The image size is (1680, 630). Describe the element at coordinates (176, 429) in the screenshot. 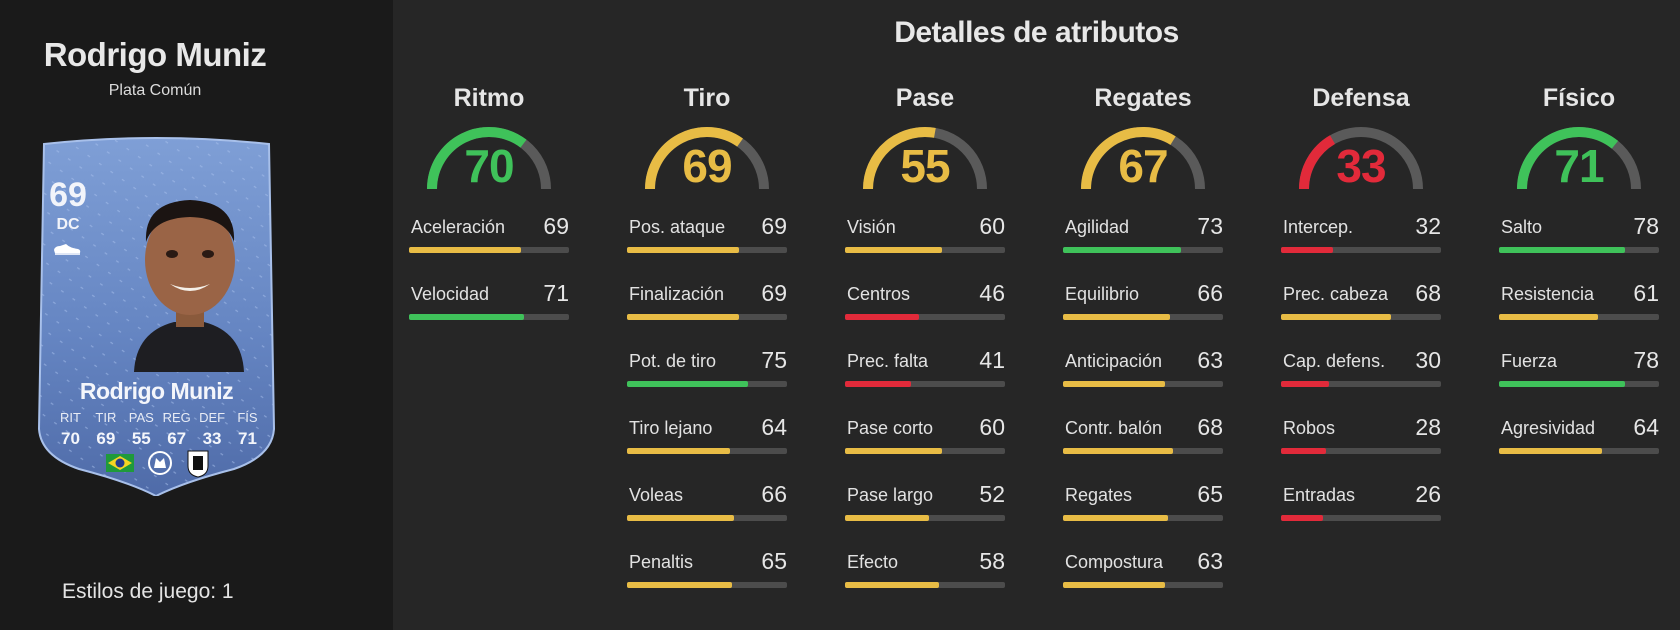

I see `mini-stat-reg: REG 67` at that location.